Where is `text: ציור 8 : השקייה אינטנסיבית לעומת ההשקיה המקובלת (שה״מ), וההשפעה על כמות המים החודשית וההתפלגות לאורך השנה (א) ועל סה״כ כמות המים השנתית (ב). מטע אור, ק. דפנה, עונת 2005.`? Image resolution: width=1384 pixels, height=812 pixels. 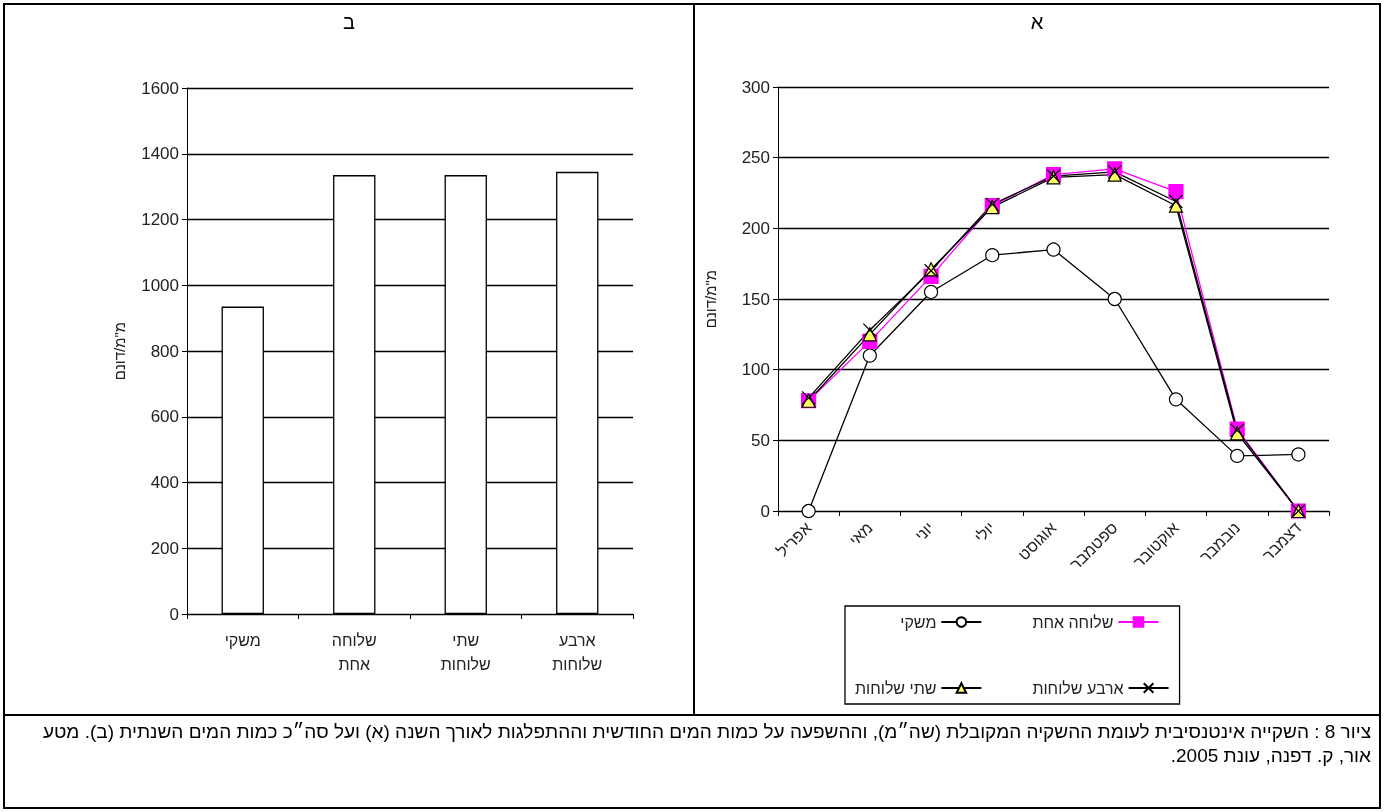
text: ציור 8 : השקייה אינטנסיבית לעומת ההשקיה המקובלת (שה״מ), וההשפעה על כמות המים החודשית וההתפלגות לאורך השנה (א) ועל סה״כ כמות המים השנתית (ב). מטע אור, ק. דפנה, עונת 2005. is located at coordinates (706, 744).